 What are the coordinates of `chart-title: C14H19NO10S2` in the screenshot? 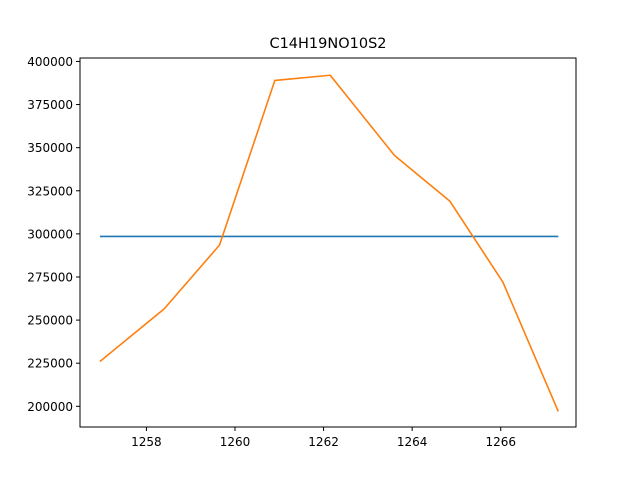 It's located at (327, 44).